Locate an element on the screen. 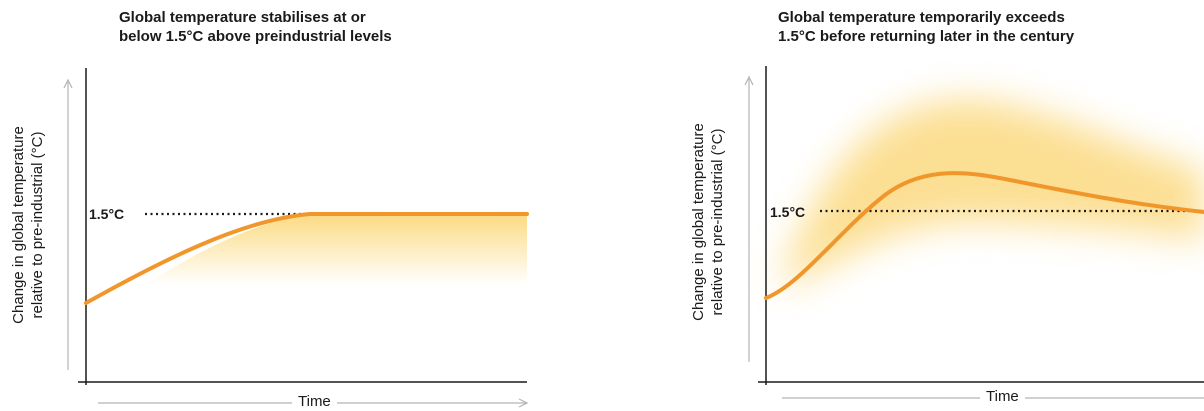  title-line-2: below 1.5°C above preindustrial levels is located at coordinates (255, 36).